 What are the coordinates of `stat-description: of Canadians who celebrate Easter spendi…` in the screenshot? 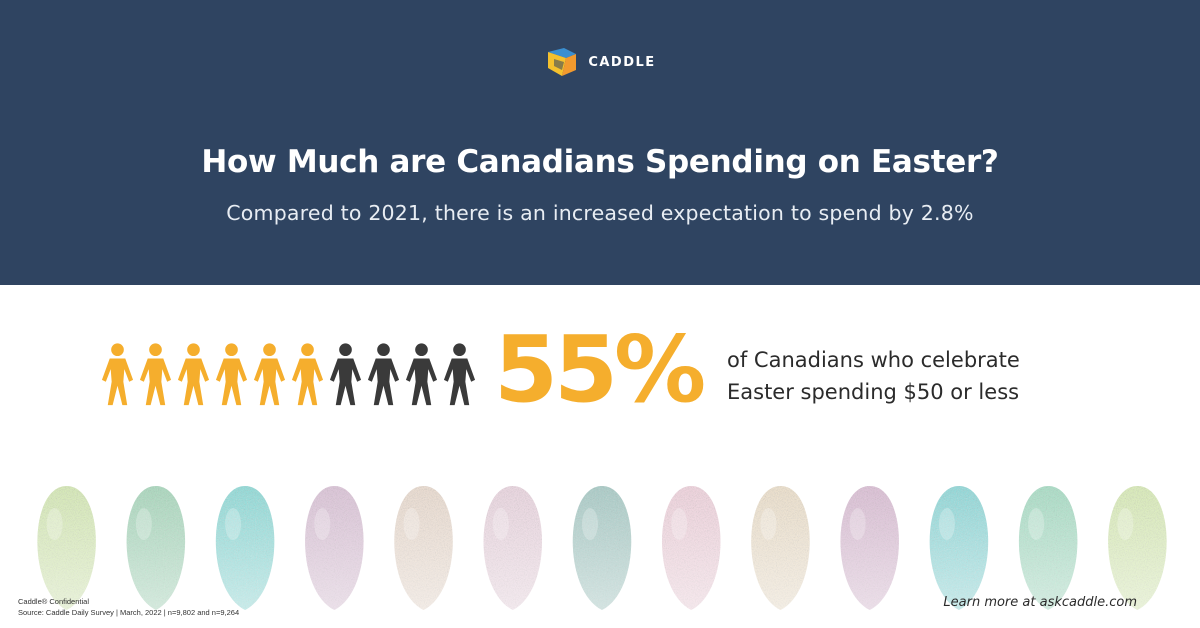 It's located at (907, 376).